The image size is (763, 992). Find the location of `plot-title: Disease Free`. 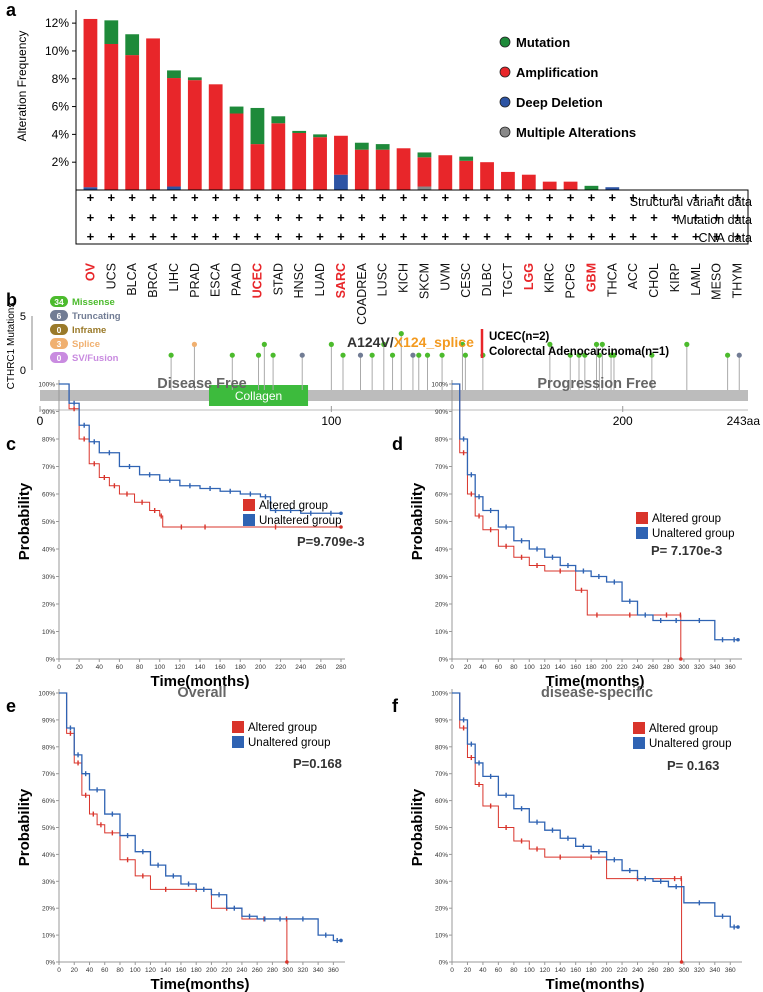

plot-title: Disease Free is located at coordinates (201, 384).